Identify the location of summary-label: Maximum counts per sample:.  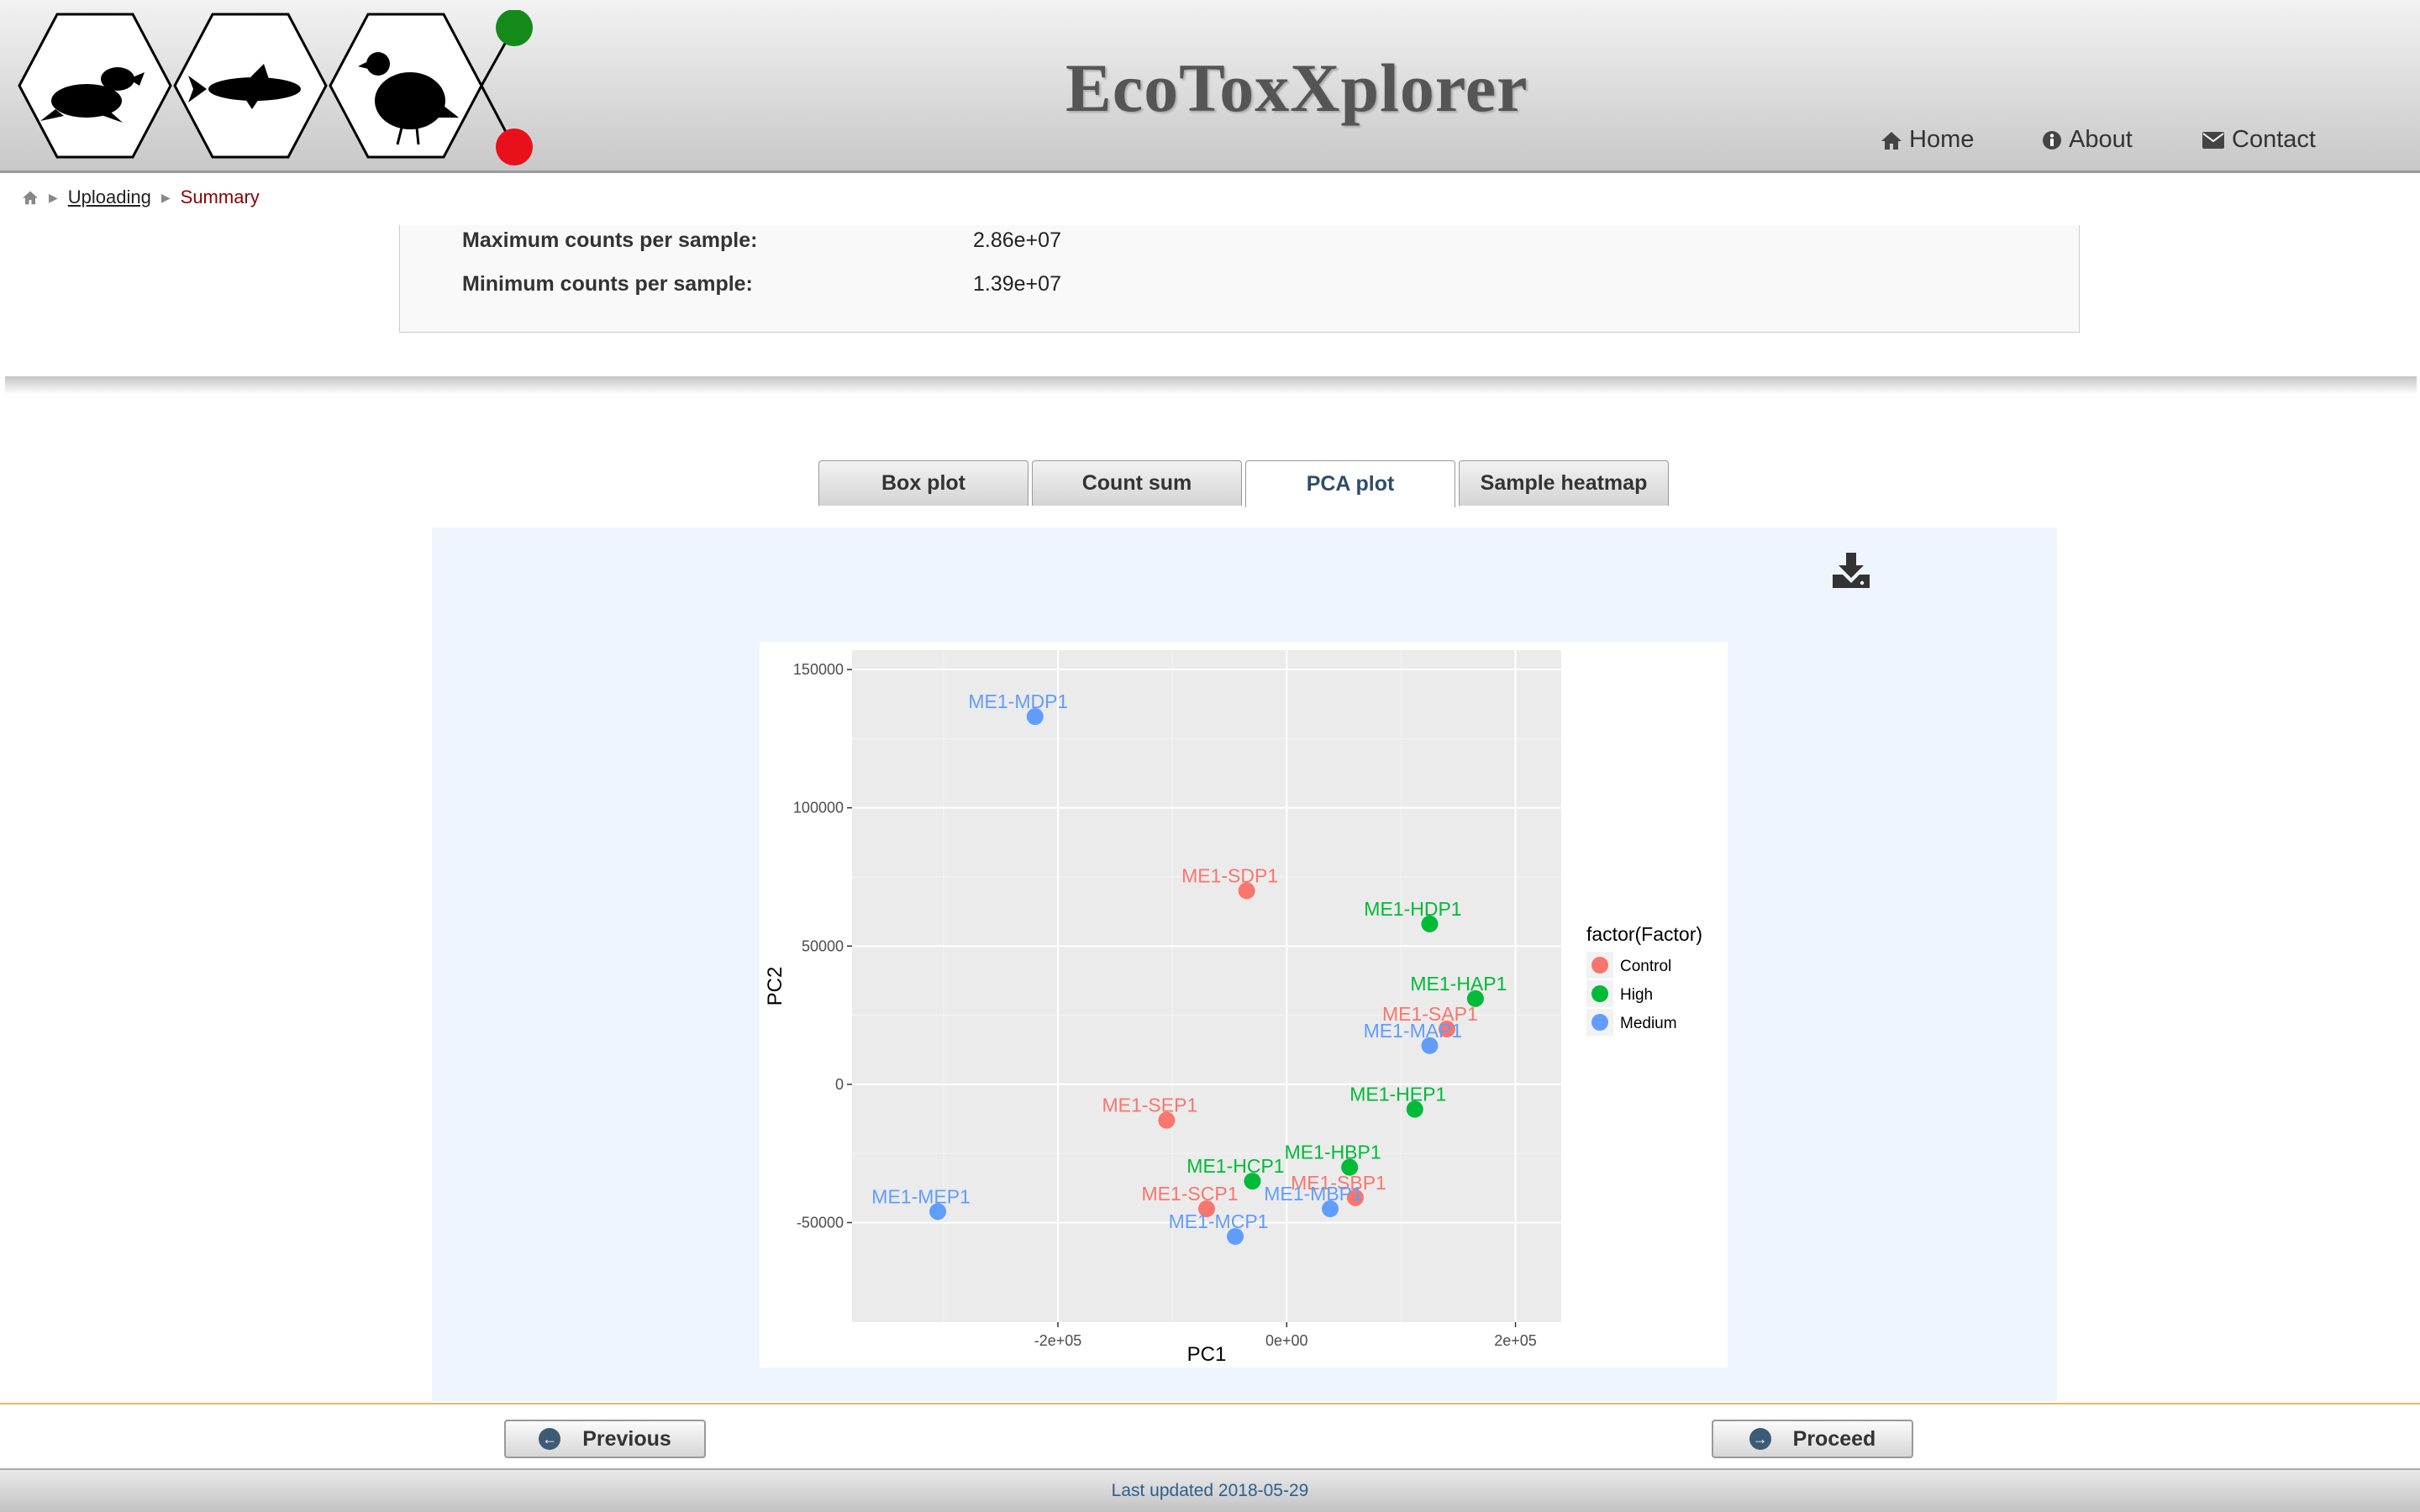
(610, 240).